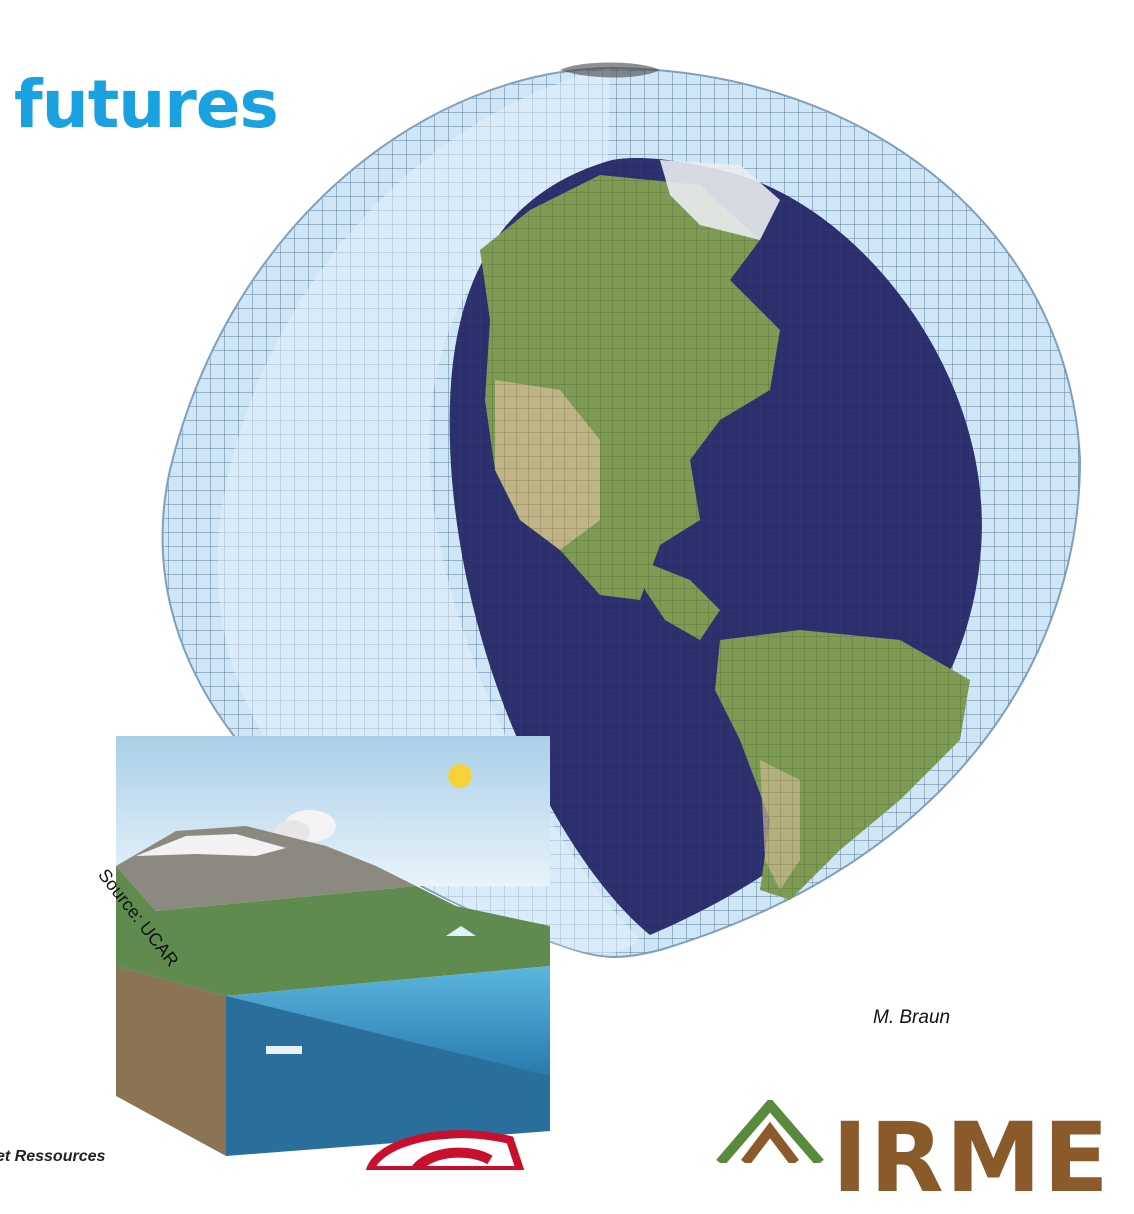  Describe the element at coordinates (770, 1131) in the screenshot. I see `irme-logo-mark` at that location.